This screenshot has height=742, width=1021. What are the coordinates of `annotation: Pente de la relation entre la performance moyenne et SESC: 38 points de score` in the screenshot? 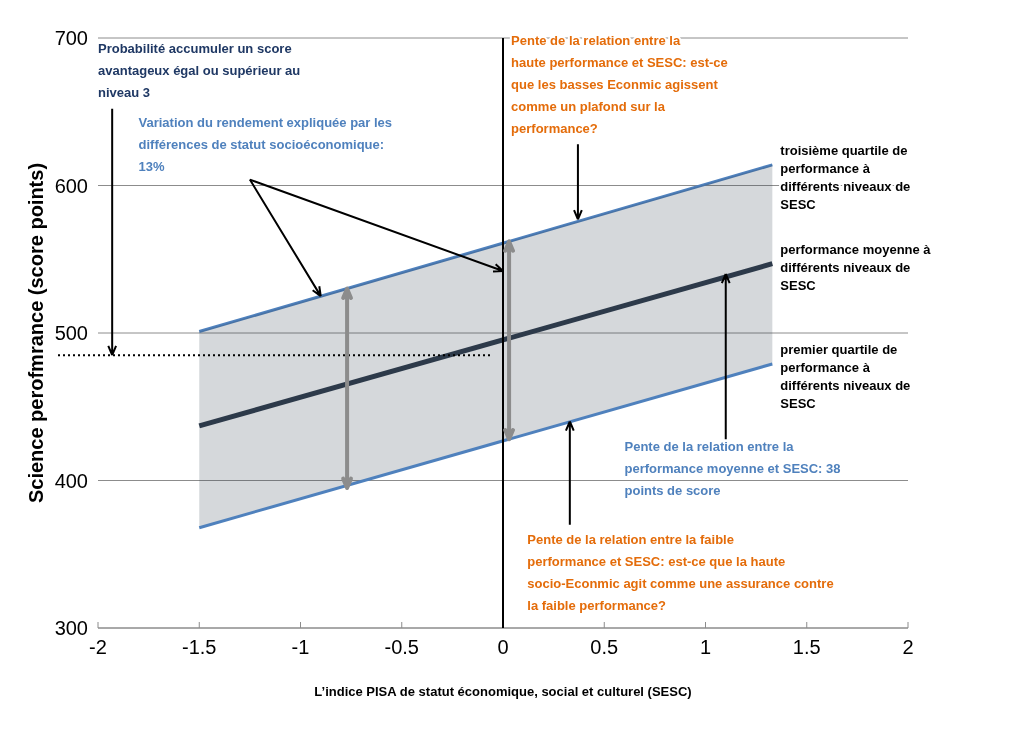 It's located at (732, 468).